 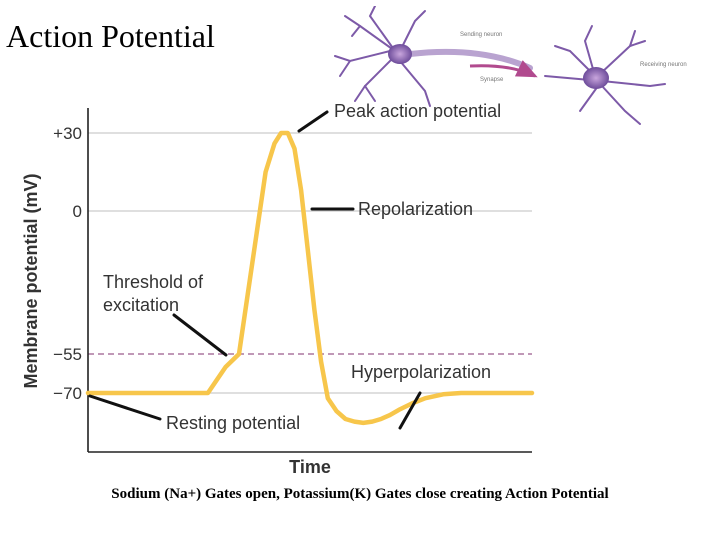 What do you see at coordinates (153, 282) in the screenshot?
I see `annotation-threshold-line1: Threshold of` at bounding box center [153, 282].